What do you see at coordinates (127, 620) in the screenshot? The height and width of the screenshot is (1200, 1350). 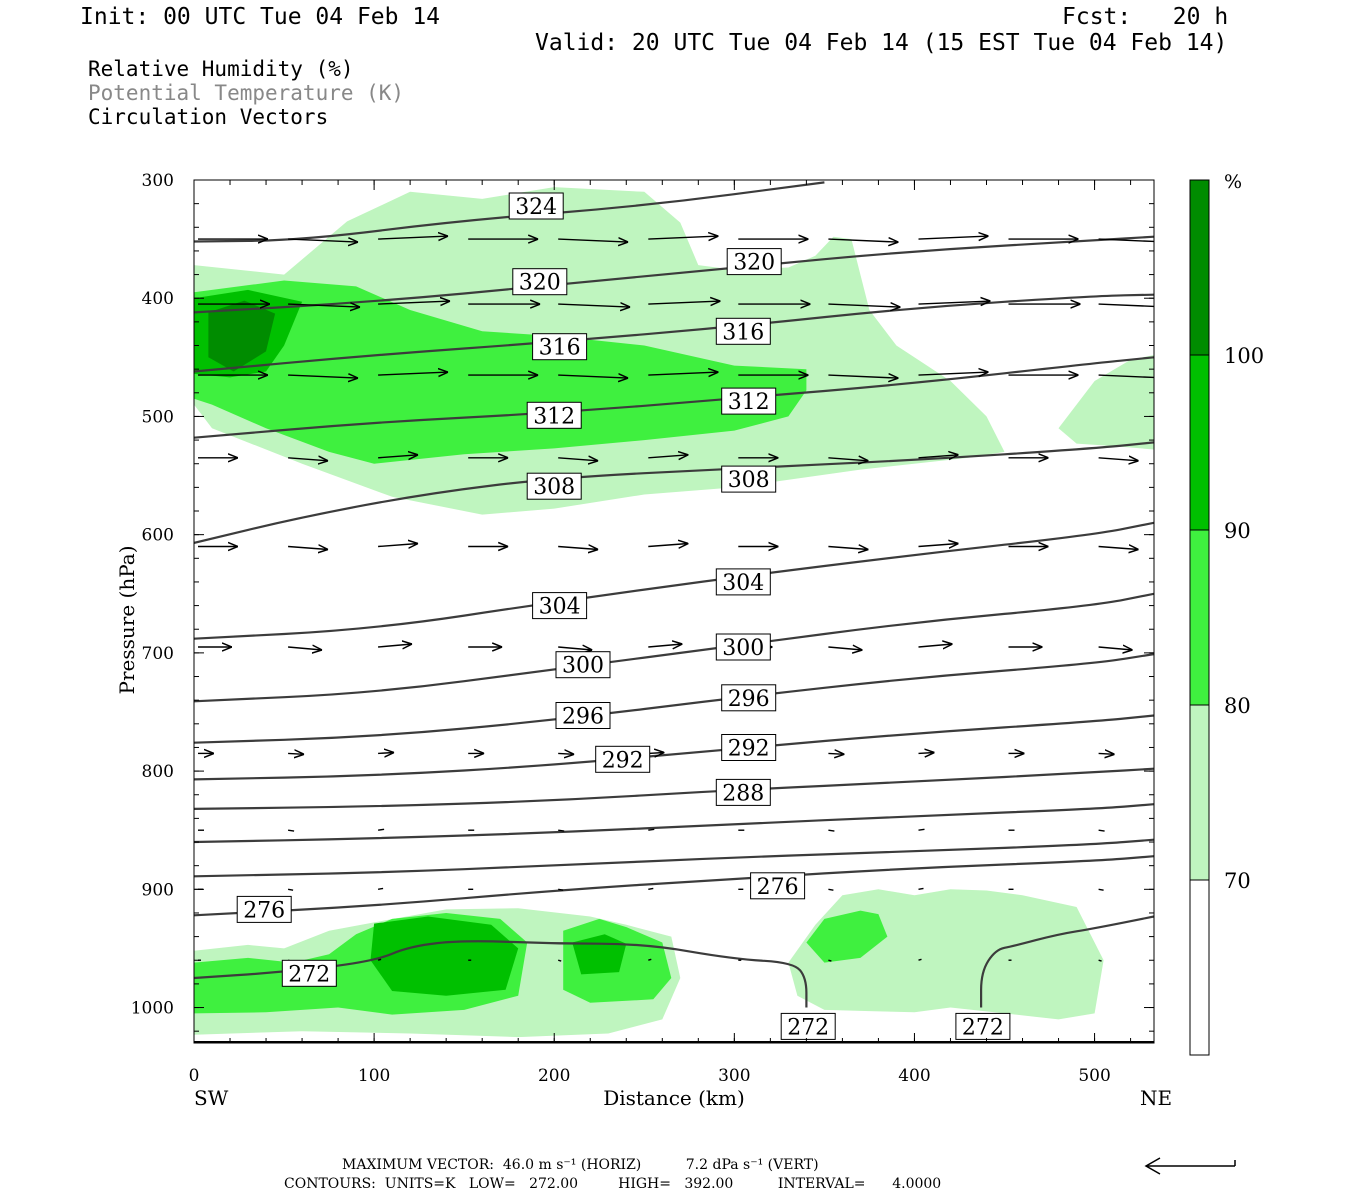 I see `y-axis-label: Pressure (hPa)` at bounding box center [127, 620].